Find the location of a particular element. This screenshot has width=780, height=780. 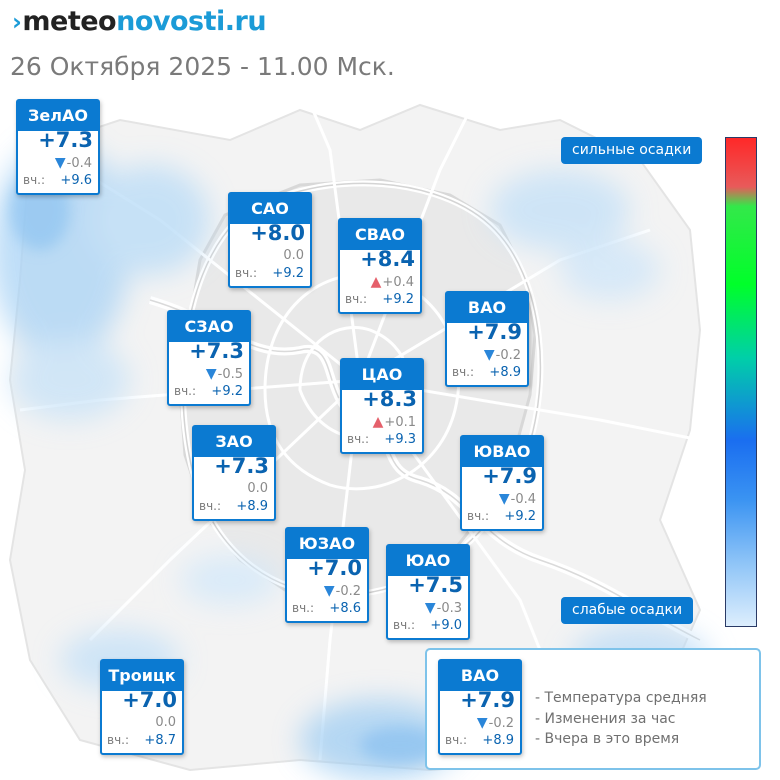

yesterday-row: вч.: +8.6 is located at coordinates (326, 608).